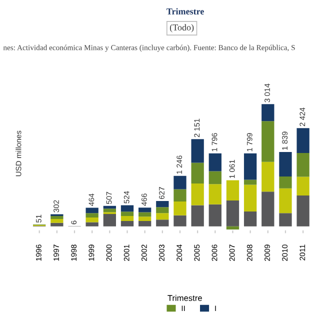 Image resolution: width=320 pixels, height=320 pixels. I want to click on text: (Todo), so click(182, 28).